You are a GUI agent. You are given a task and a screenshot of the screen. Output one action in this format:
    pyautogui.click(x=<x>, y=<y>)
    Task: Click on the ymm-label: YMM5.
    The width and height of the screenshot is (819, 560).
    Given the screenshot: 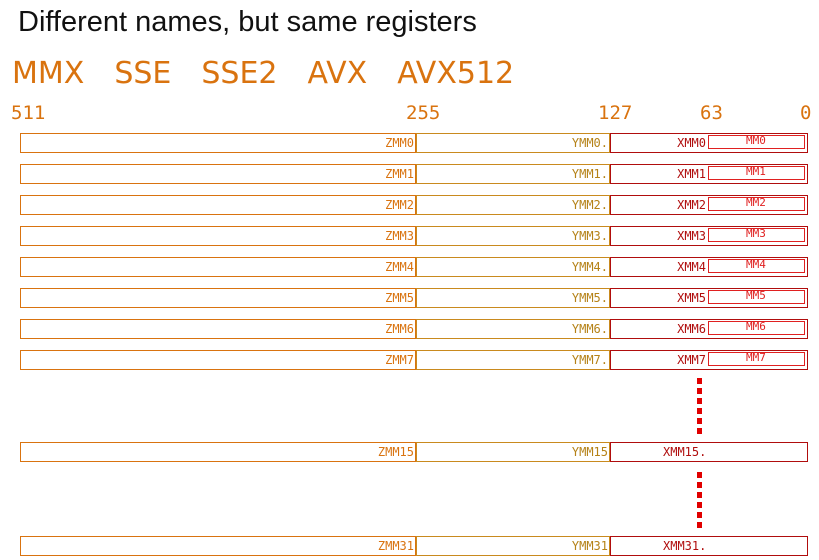 What is the action you would take?
    pyautogui.click(x=589, y=298)
    